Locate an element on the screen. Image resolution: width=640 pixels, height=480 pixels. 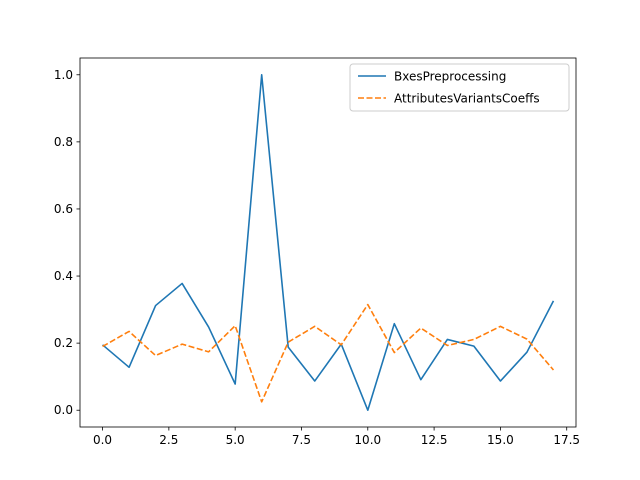
legend-label: AttributesVariantsCoeffs is located at coordinates (467, 99).